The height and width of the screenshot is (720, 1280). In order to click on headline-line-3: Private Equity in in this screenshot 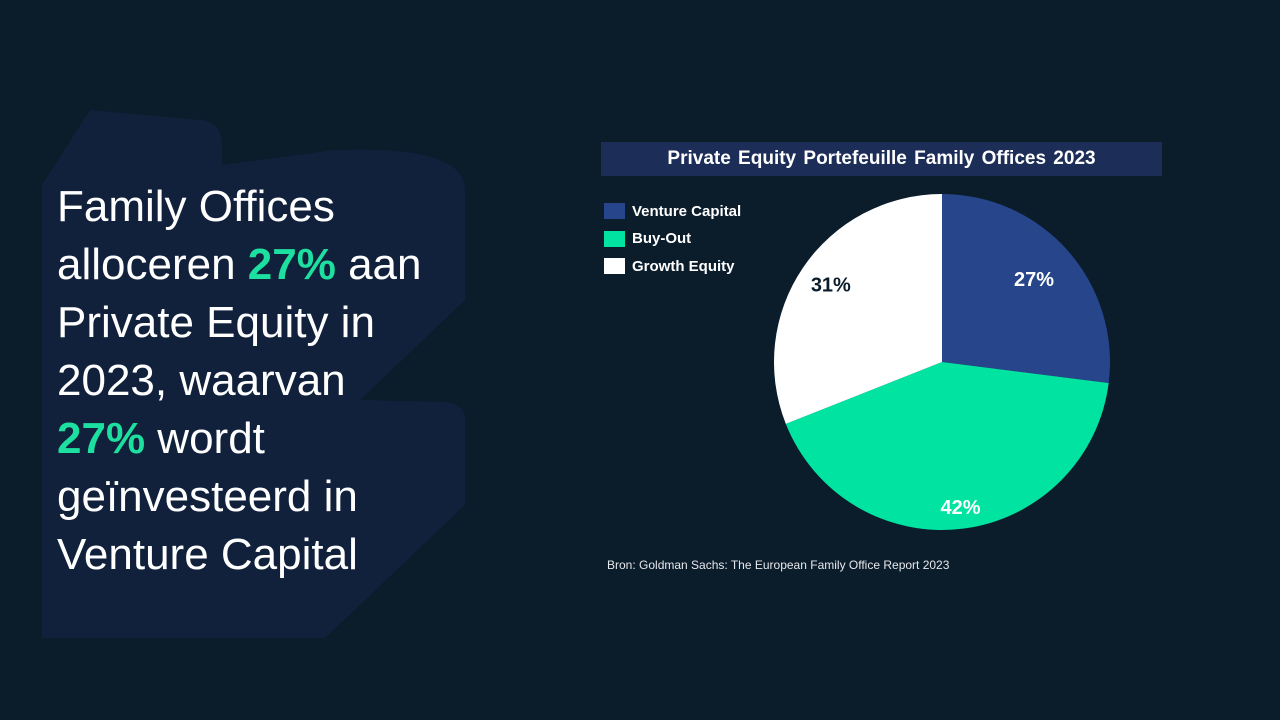, I will do `click(216, 322)`.